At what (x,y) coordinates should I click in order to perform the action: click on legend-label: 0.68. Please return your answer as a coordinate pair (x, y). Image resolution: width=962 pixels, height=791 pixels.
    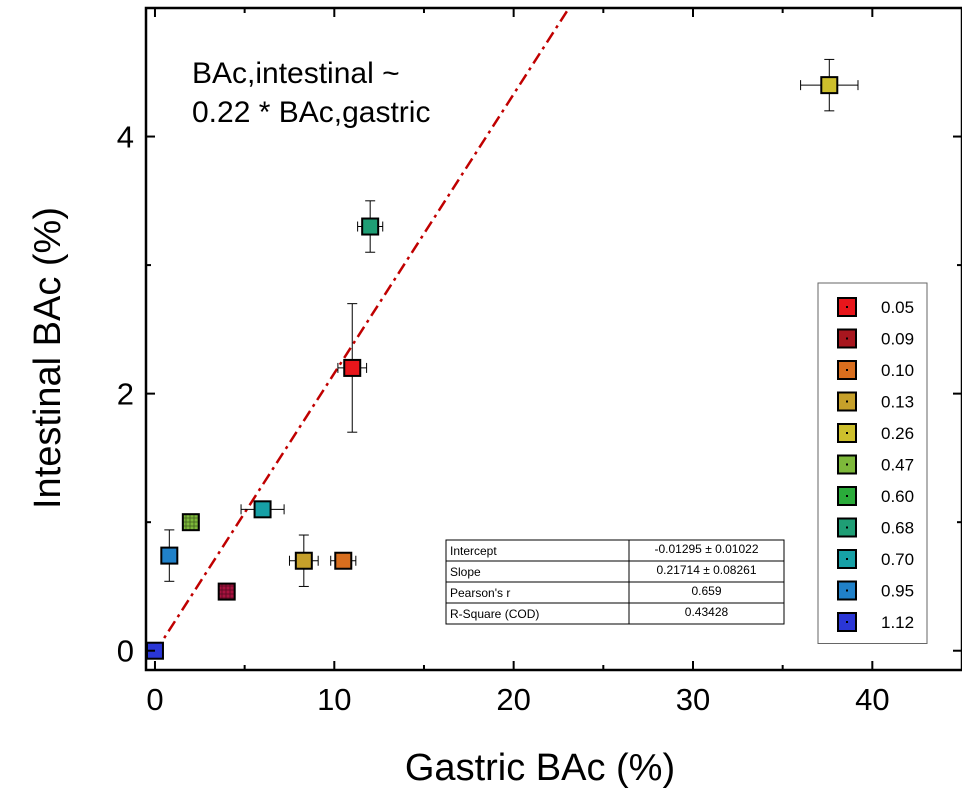
    Looking at the image, I should click on (897, 528).